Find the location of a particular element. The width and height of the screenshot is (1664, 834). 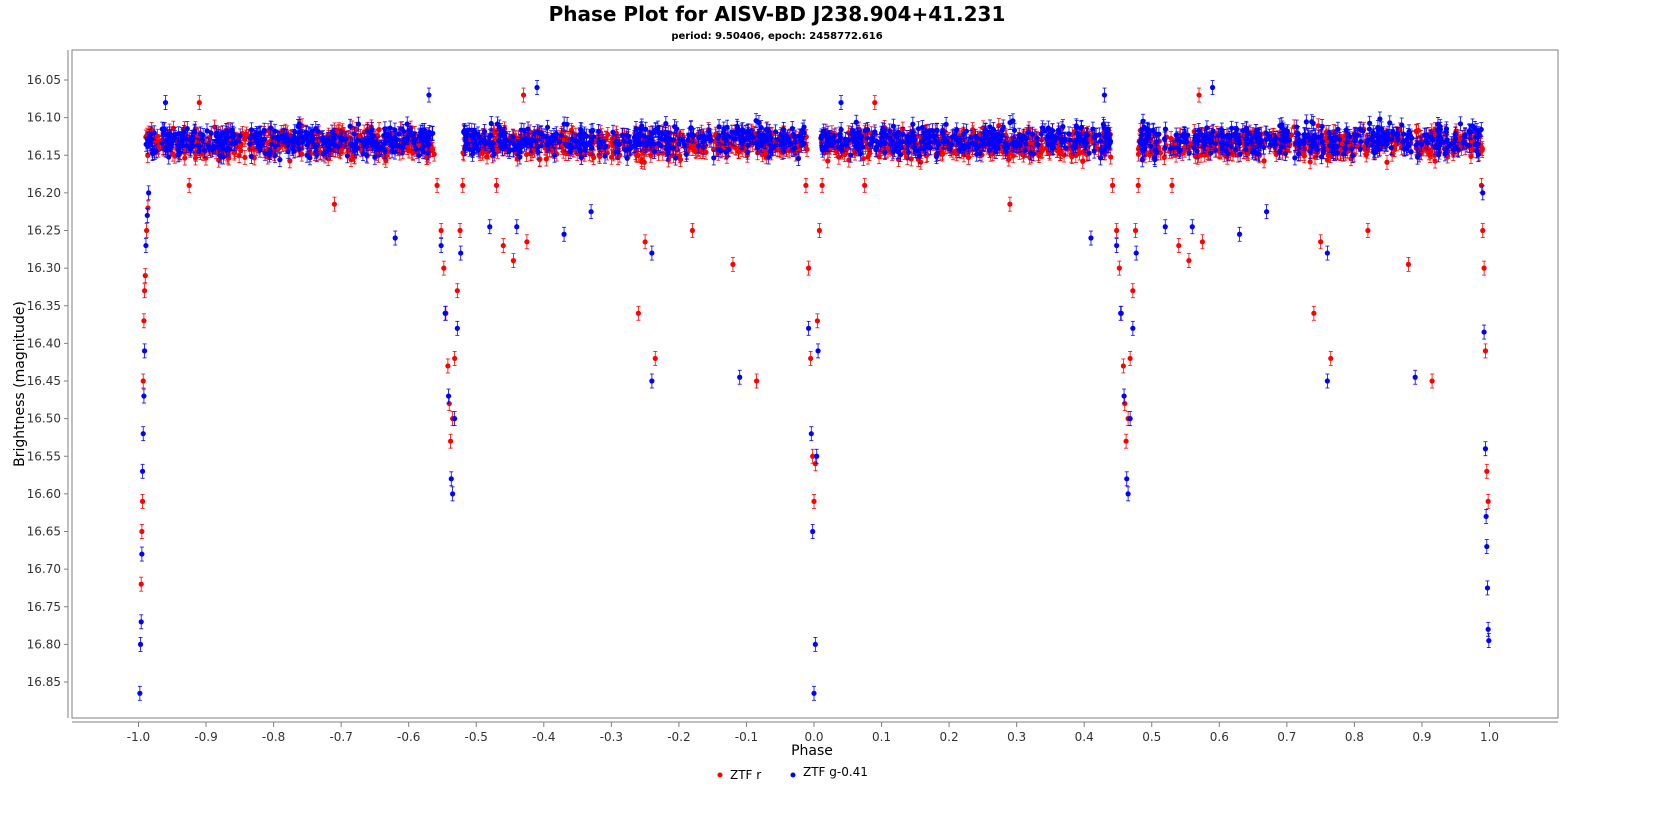

x-tick-label: -0.9 is located at coordinates (205, 737).